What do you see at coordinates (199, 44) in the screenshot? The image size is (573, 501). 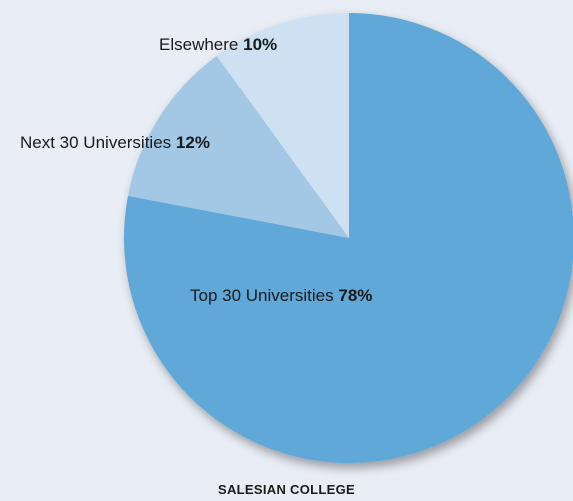 I see `slice-label-elsewhere-name: Elsewhere` at bounding box center [199, 44].